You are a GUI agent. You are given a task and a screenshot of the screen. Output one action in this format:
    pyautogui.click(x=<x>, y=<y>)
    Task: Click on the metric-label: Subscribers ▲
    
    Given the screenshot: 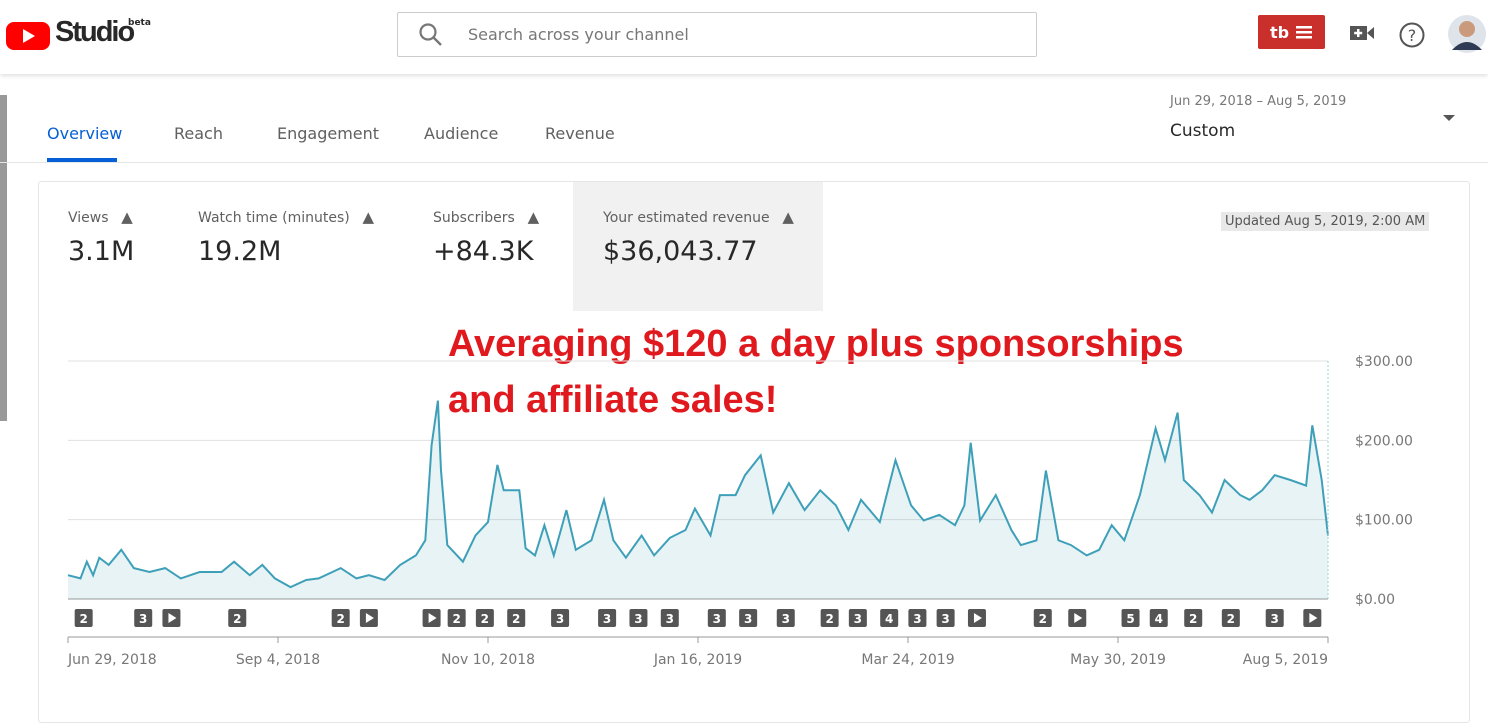 What is the action you would take?
    pyautogui.click(x=486, y=217)
    